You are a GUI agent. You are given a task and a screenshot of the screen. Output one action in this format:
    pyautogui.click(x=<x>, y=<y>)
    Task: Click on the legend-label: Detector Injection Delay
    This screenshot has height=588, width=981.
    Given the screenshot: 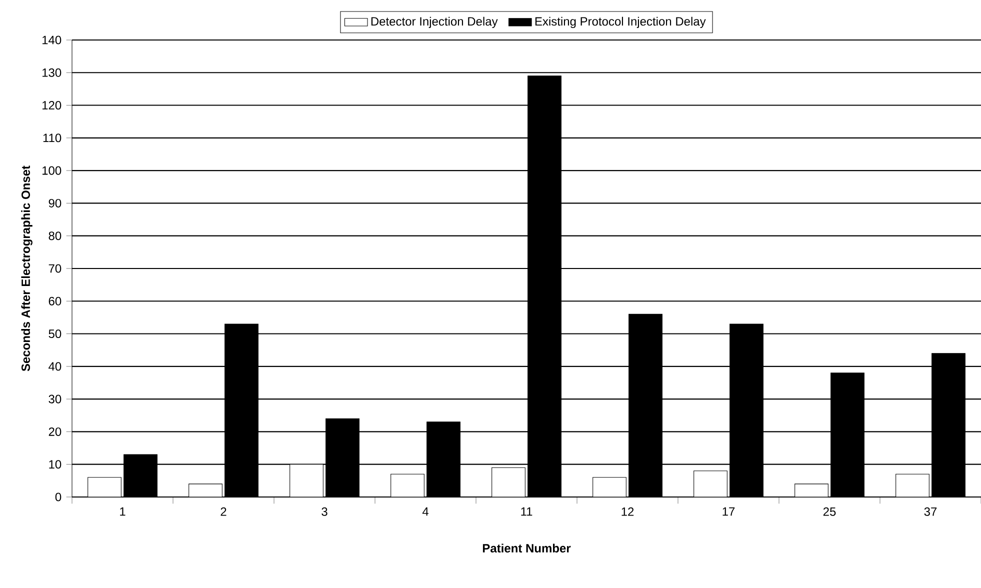 What is the action you would take?
    pyautogui.click(x=434, y=22)
    